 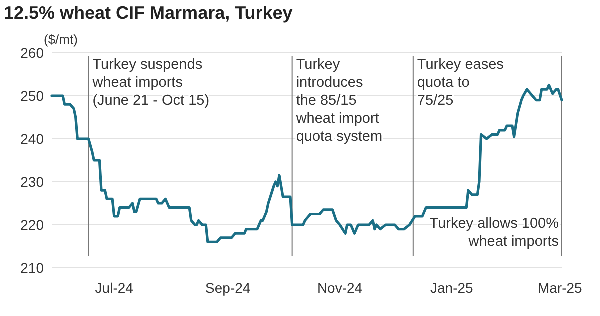 I want to click on y-tick-label: 210, so click(x=32, y=268).